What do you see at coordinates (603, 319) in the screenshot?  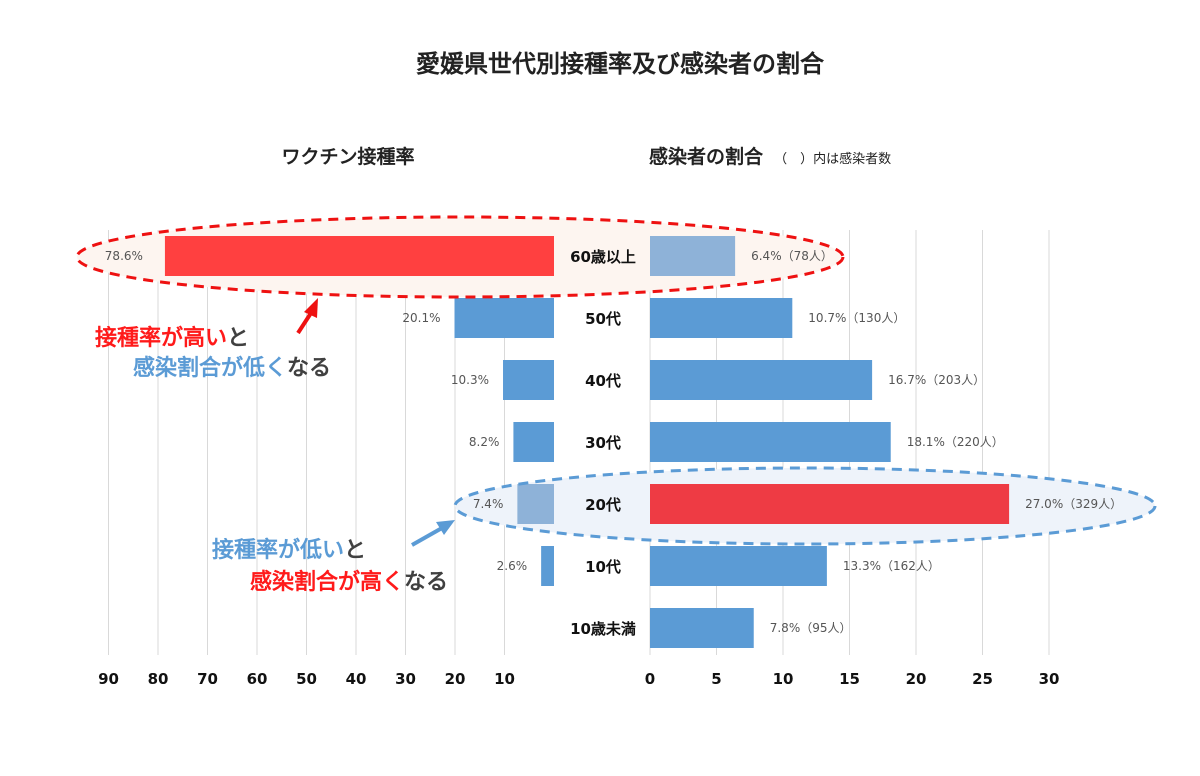 I see `category-label: 50代` at bounding box center [603, 319].